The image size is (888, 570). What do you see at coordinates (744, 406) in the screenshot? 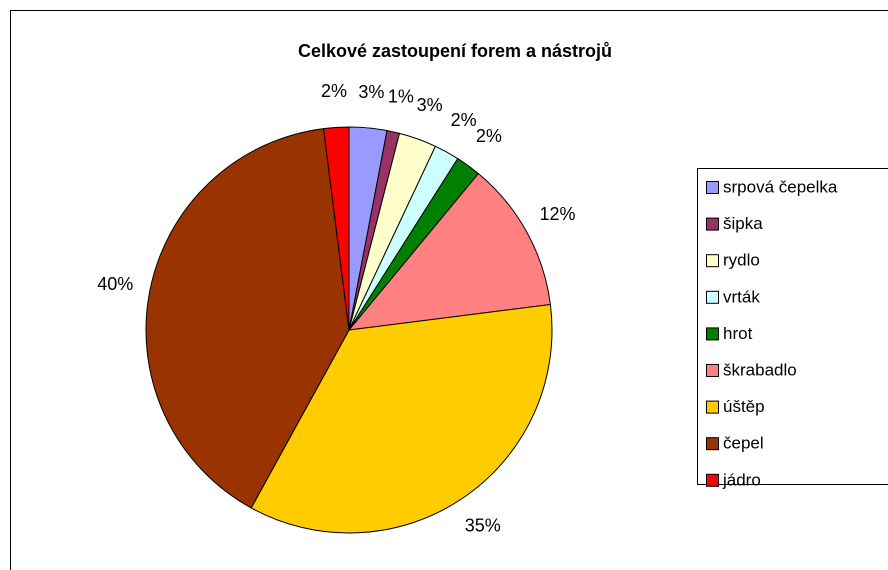
I see `legend-label: úštěp` at bounding box center [744, 406].